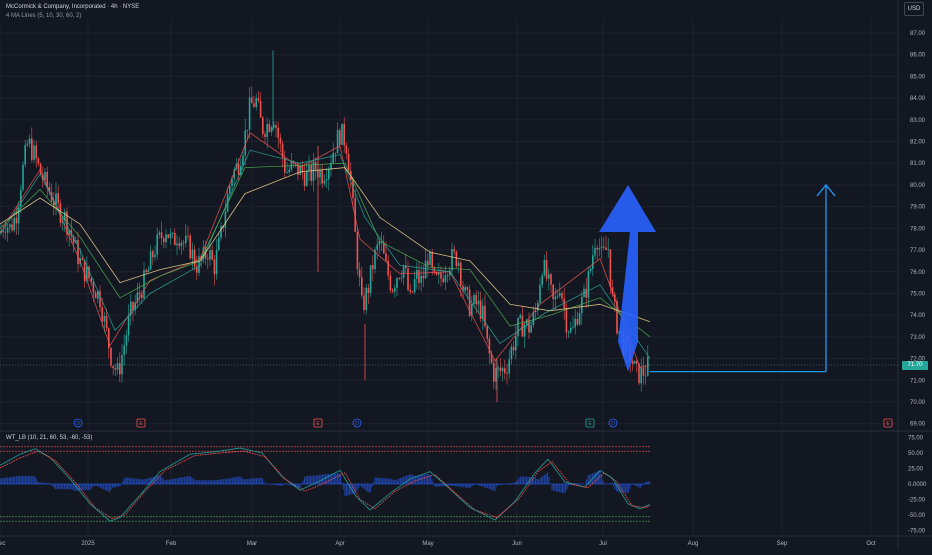  What do you see at coordinates (44, 16) in the screenshot?
I see `ma-indicator-label: 4 MA Lines (5, 10, 30, 60, 2)` at bounding box center [44, 16].